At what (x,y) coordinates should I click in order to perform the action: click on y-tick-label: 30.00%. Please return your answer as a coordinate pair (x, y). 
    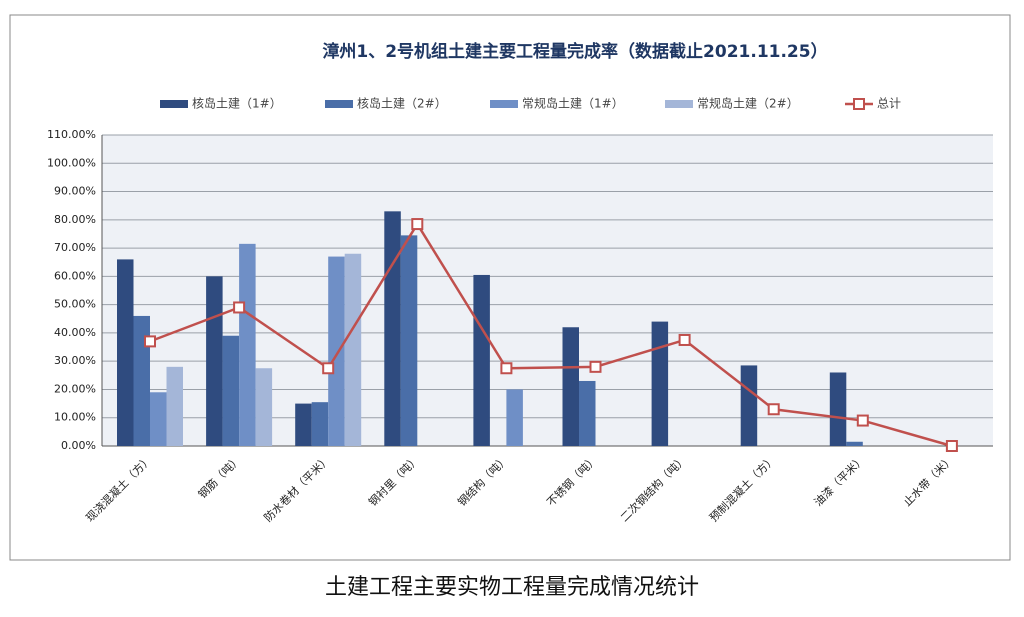
    Looking at the image, I should click on (75, 360).